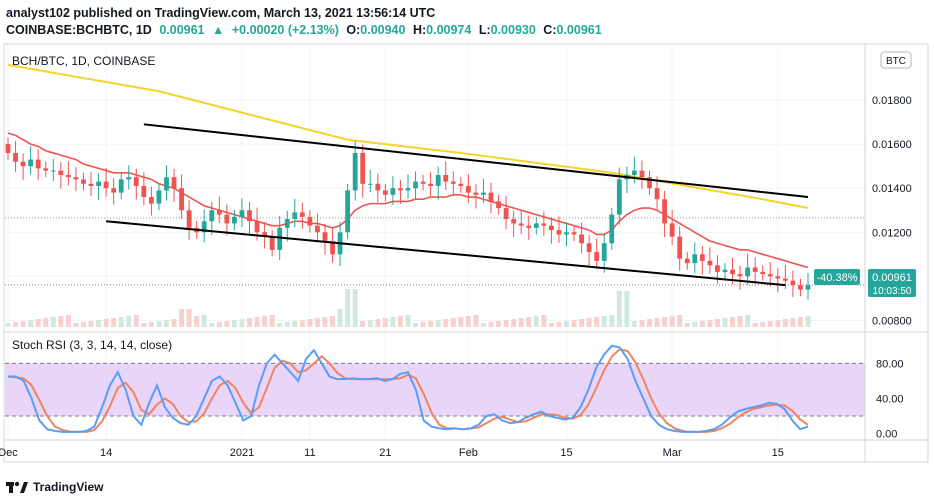 The image size is (934, 503). I want to click on open-value: 0.00940, so click(383, 30).